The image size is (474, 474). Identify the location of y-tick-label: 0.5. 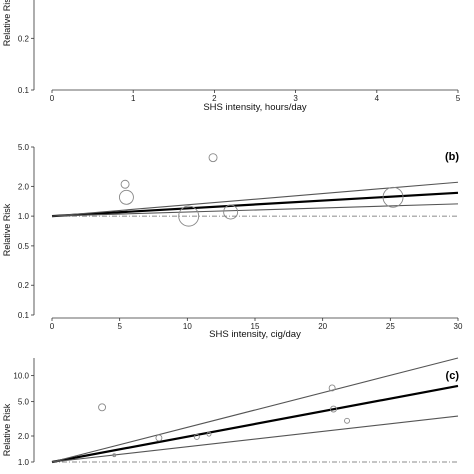
(24, 246).